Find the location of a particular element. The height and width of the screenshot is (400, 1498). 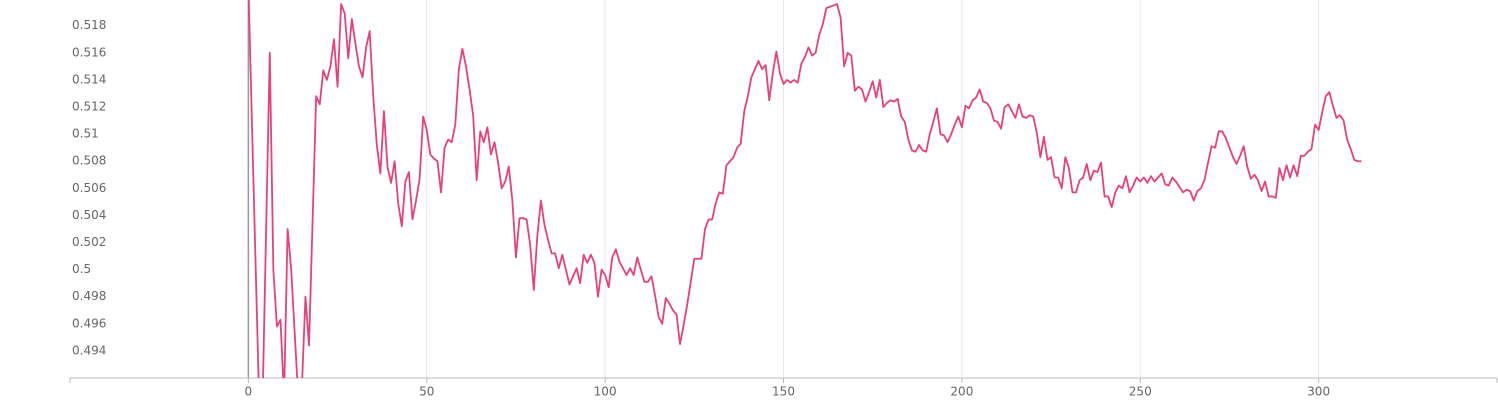

y-tick-label: 0.5 is located at coordinates (81, 269).